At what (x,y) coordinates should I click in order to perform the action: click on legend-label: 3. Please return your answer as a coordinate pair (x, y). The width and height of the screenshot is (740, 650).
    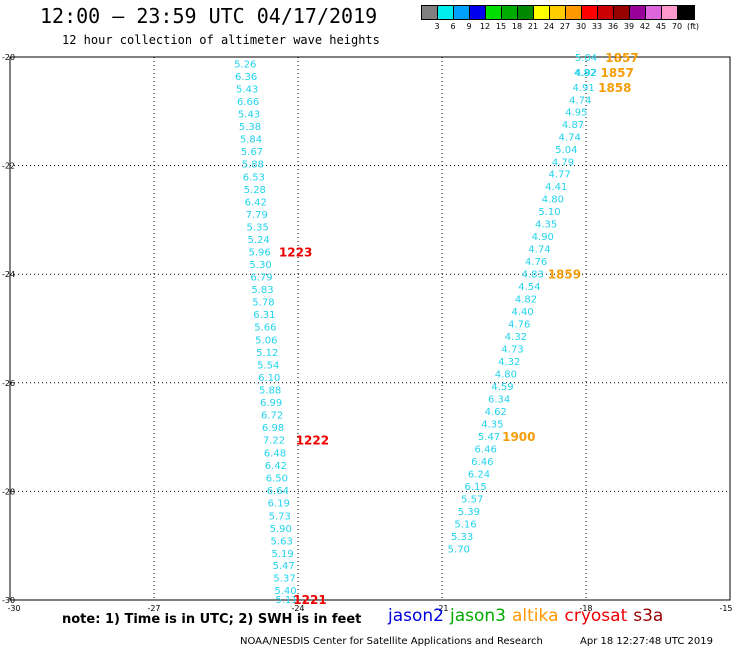
    Looking at the image, I should click on (437, 26).